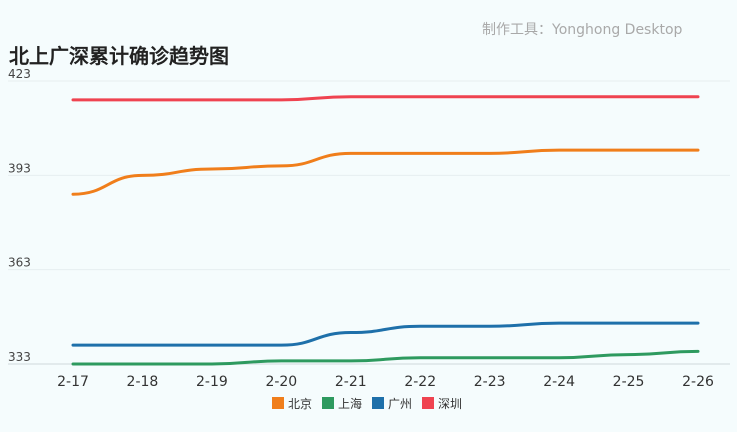 This screenshot has height=432, width=737. I want to click on x-tick-label: 2-20, so click(281, 382).